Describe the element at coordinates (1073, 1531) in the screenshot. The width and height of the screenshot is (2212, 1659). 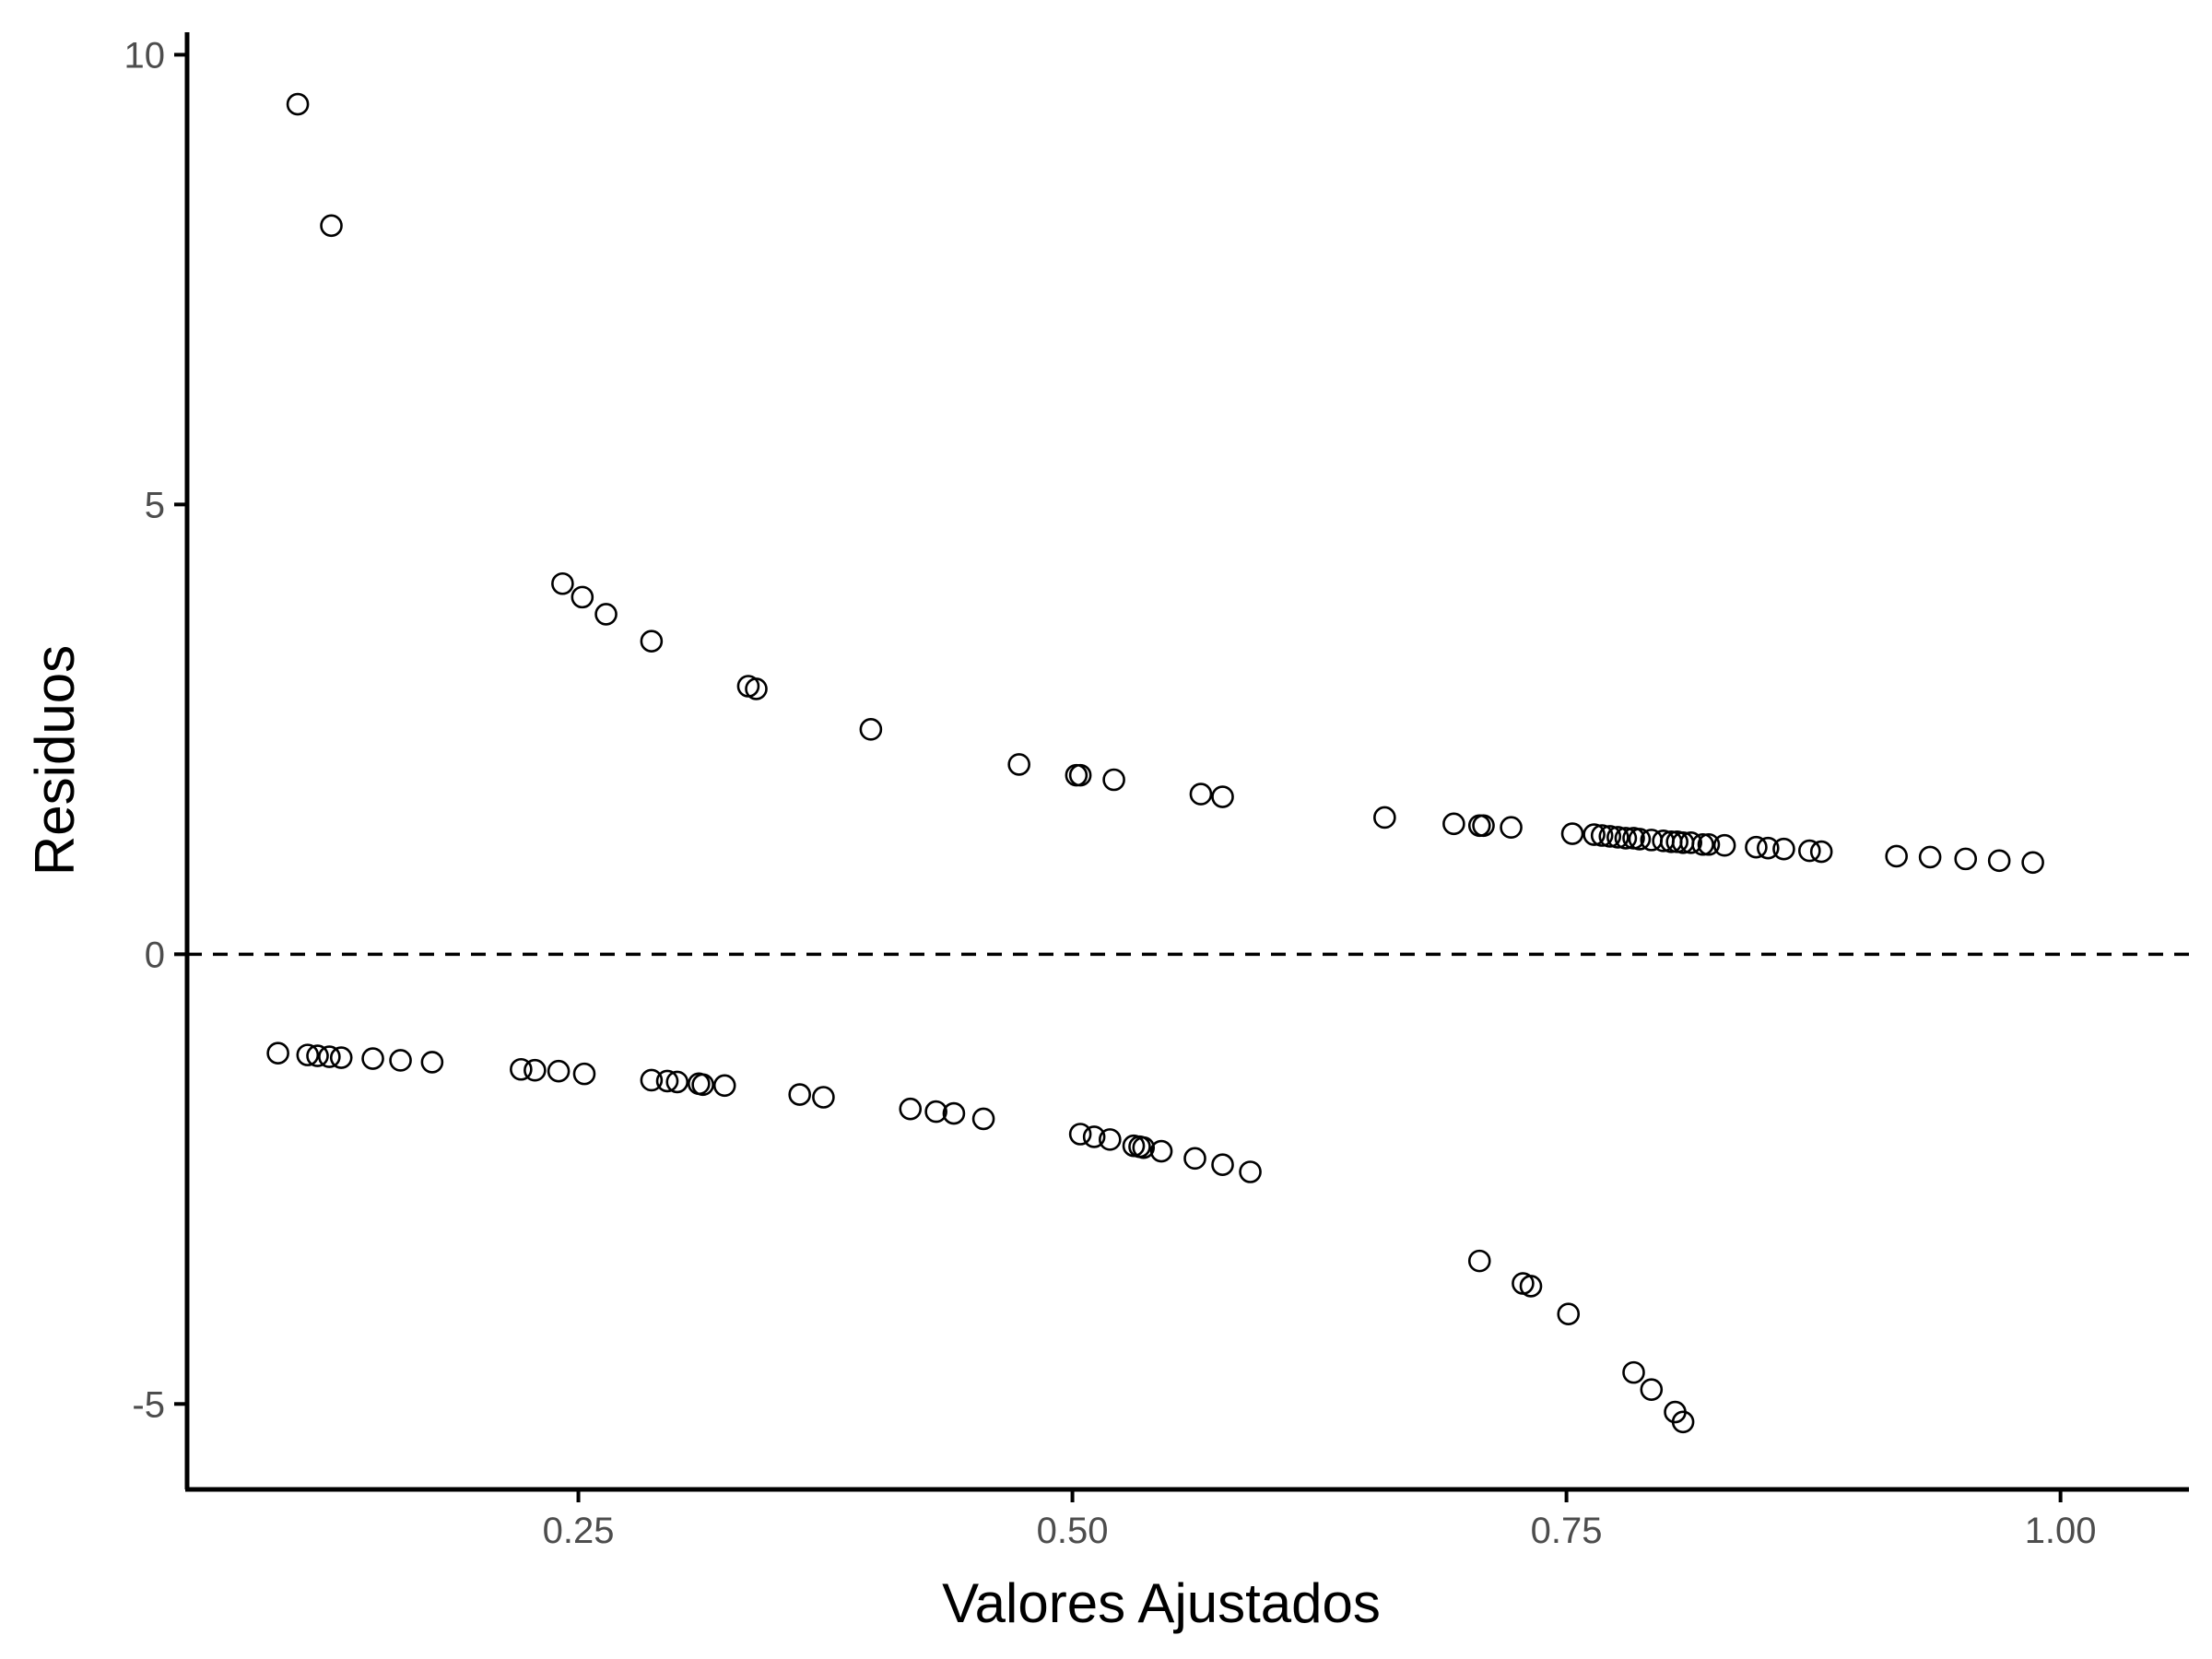
I see `x-tick-label: 0.50` at that location.